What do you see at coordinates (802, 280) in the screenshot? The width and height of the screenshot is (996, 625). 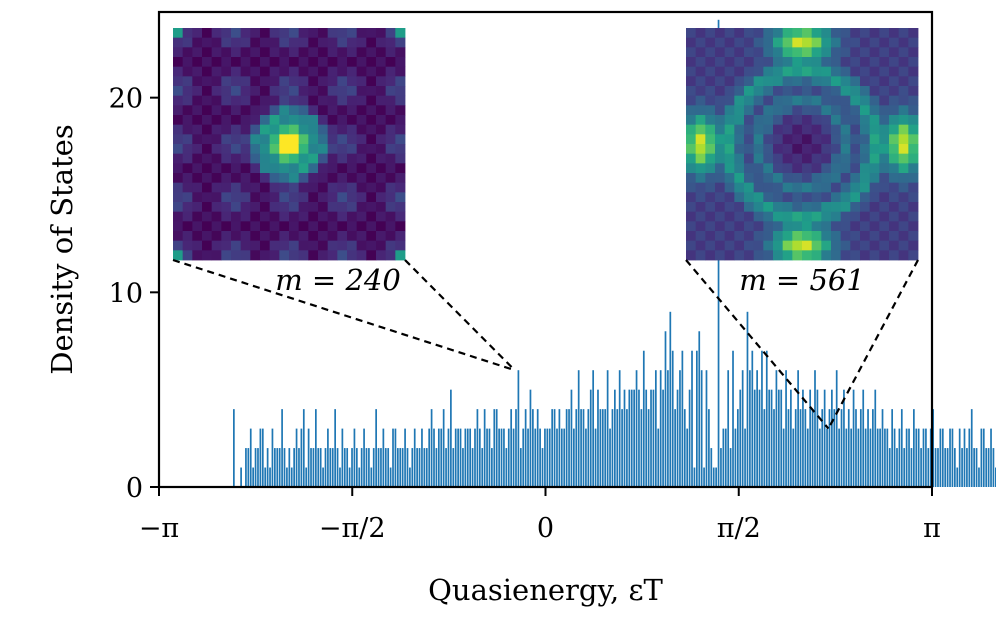 I see `inset-label: m = 561` at bounding box center [802, 280].